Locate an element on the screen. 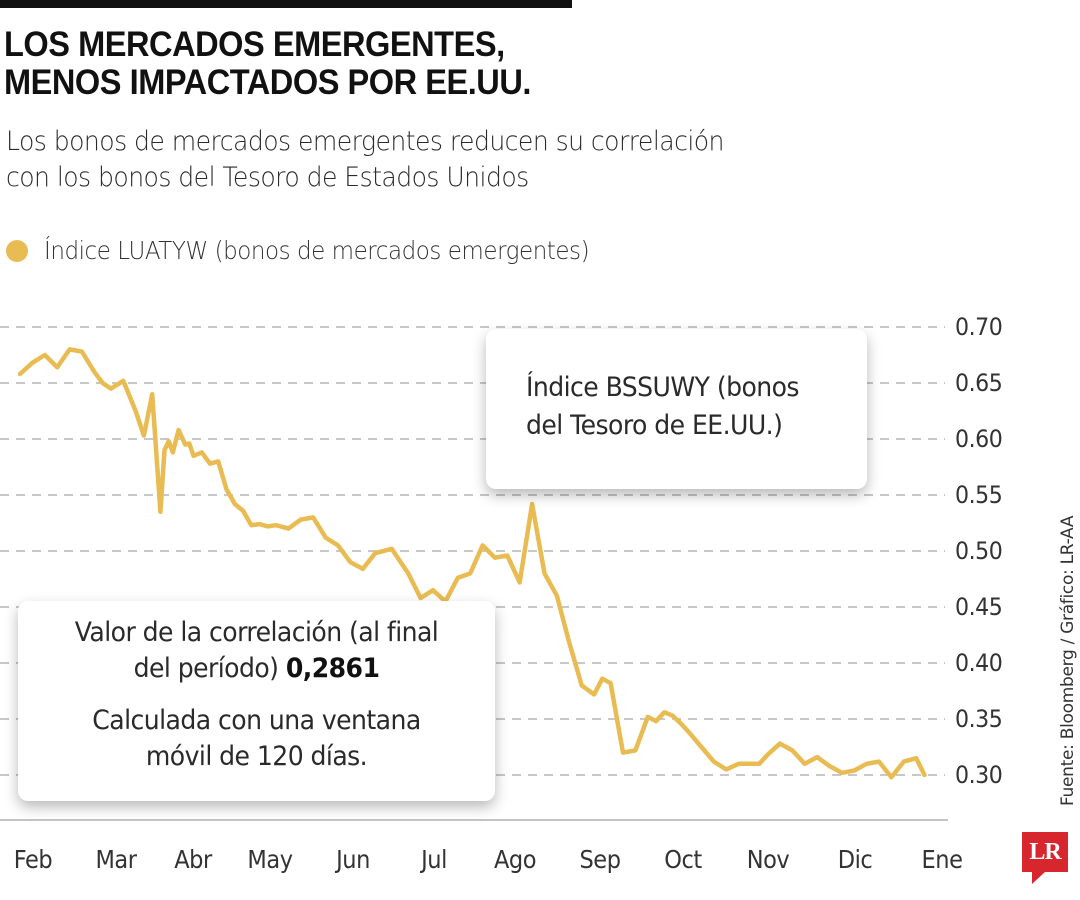 The height and width of the screenshot is (900, 1080). lr-logo: LR is located at coordinates (1045, 858).